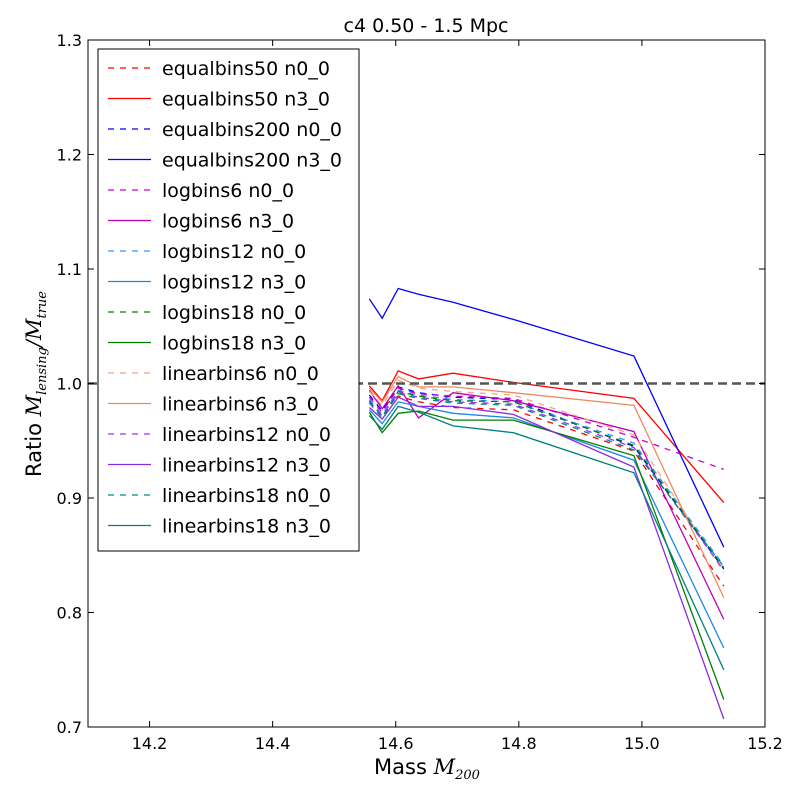  What do you see at coordinates (69, 155) in the screenshot?
I see `y-tick-label: 1.2` at bounding box center [69, 155].